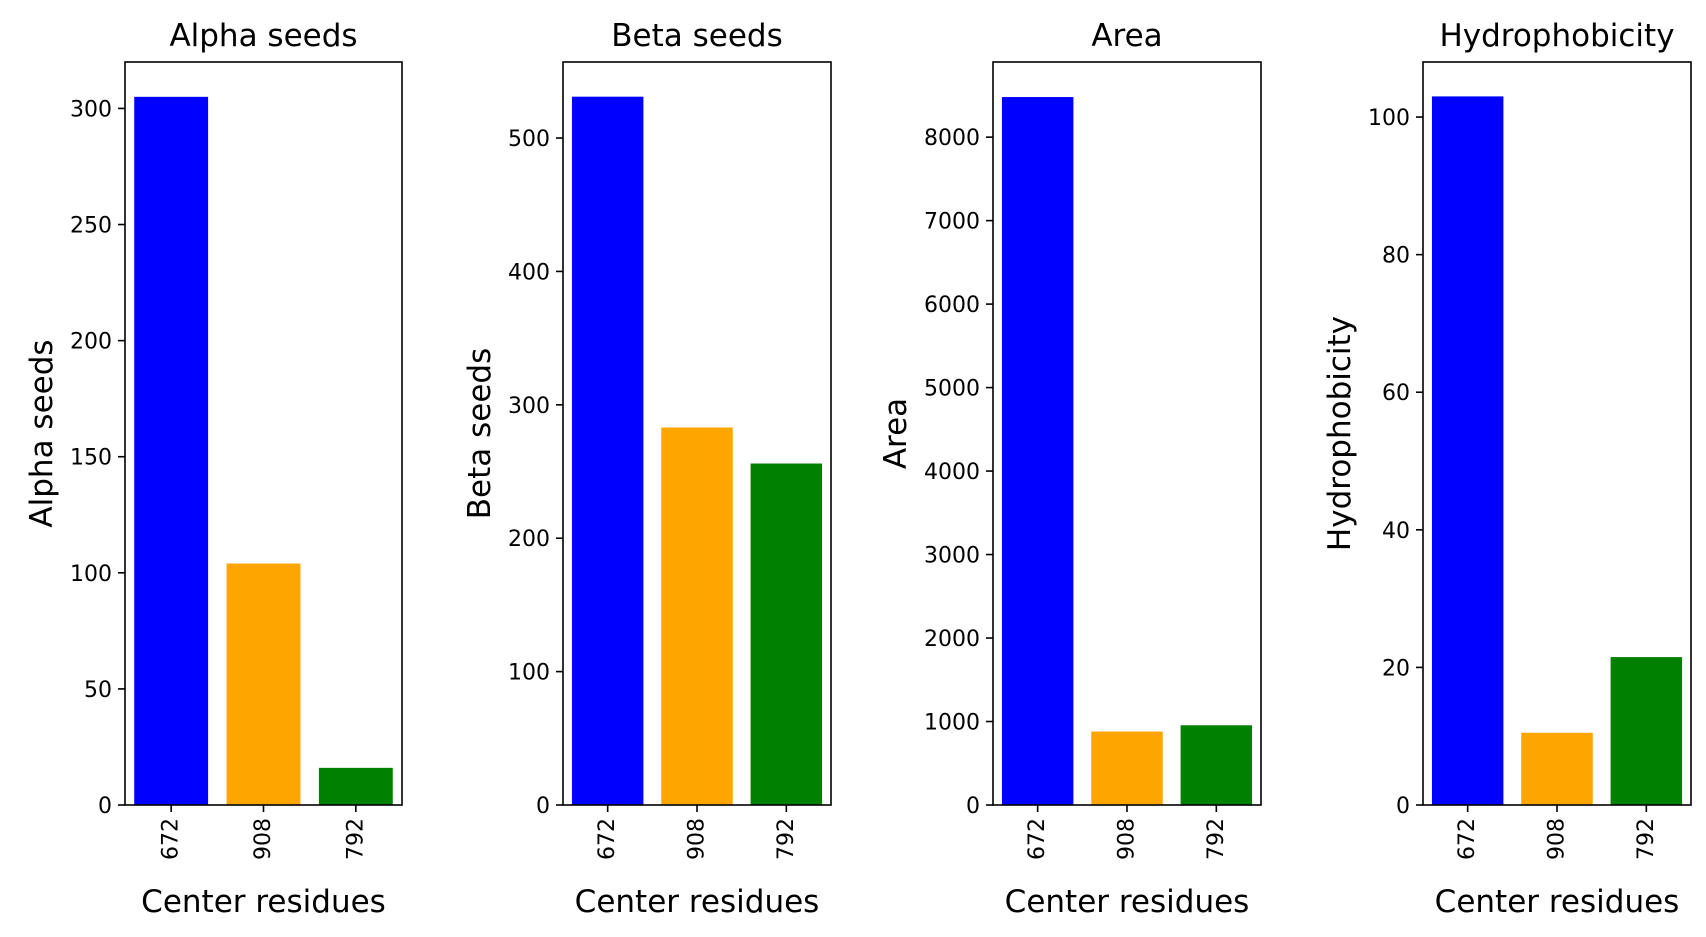 The image size is (1706, 937). I want to click on y-tick-label: 400, so click(529, 272).